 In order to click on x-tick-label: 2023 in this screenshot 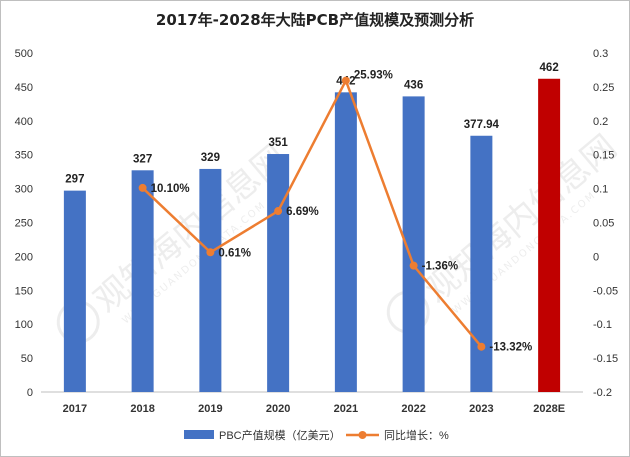, I will do `click(481, 409)`.